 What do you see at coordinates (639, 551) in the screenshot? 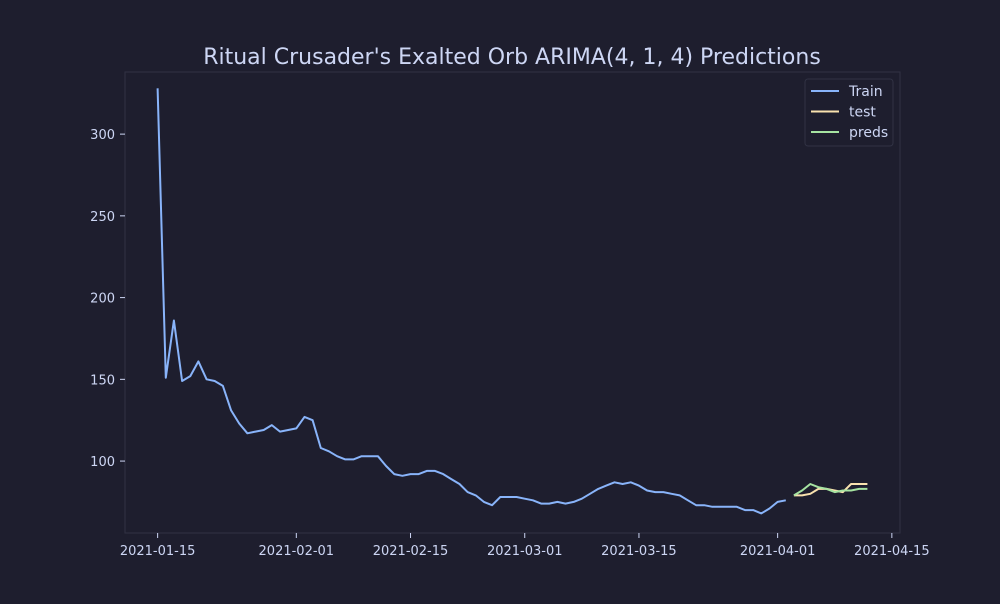
I see `x-tick-label: 2021-03-15` at bounding box center [639, 551].